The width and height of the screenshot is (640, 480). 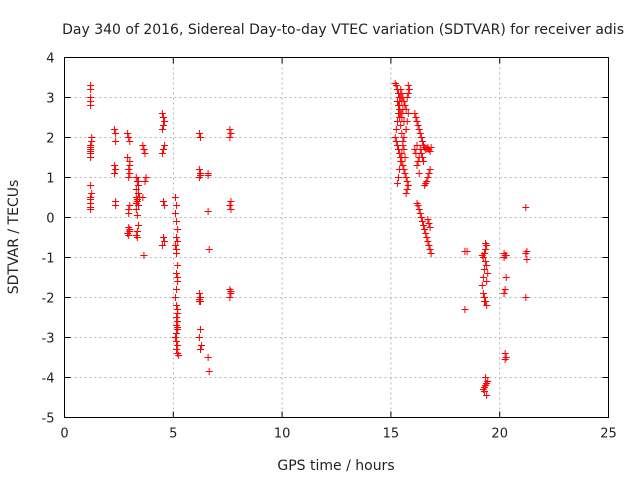 What do you see at coordinates (608, 434) in the screenshot?
I see `x-tick-label: 25` at bounding box center [608, 434].